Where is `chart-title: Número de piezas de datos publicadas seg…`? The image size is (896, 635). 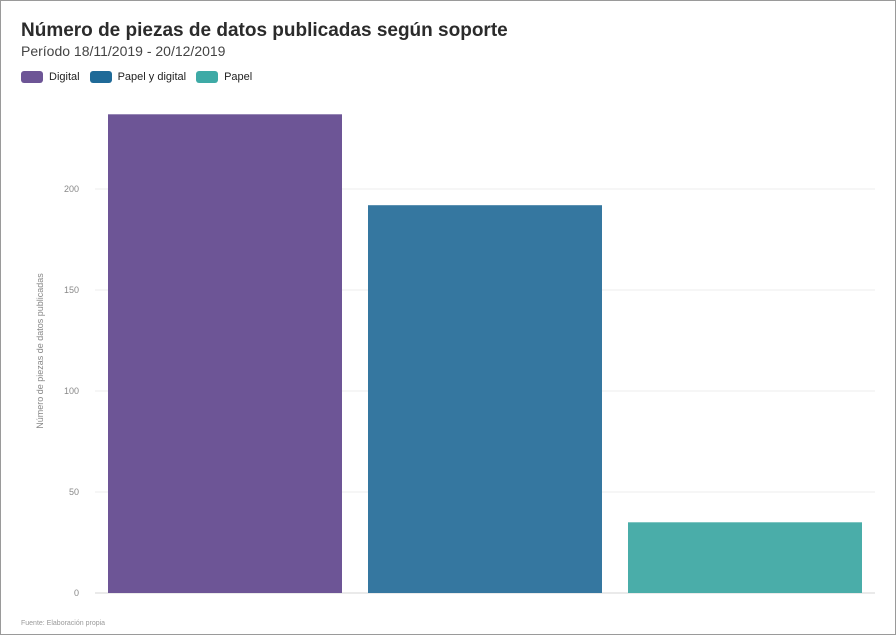
chart-title: Número de piezas de datos publicadas seg… is located at coordinates (264, 30).